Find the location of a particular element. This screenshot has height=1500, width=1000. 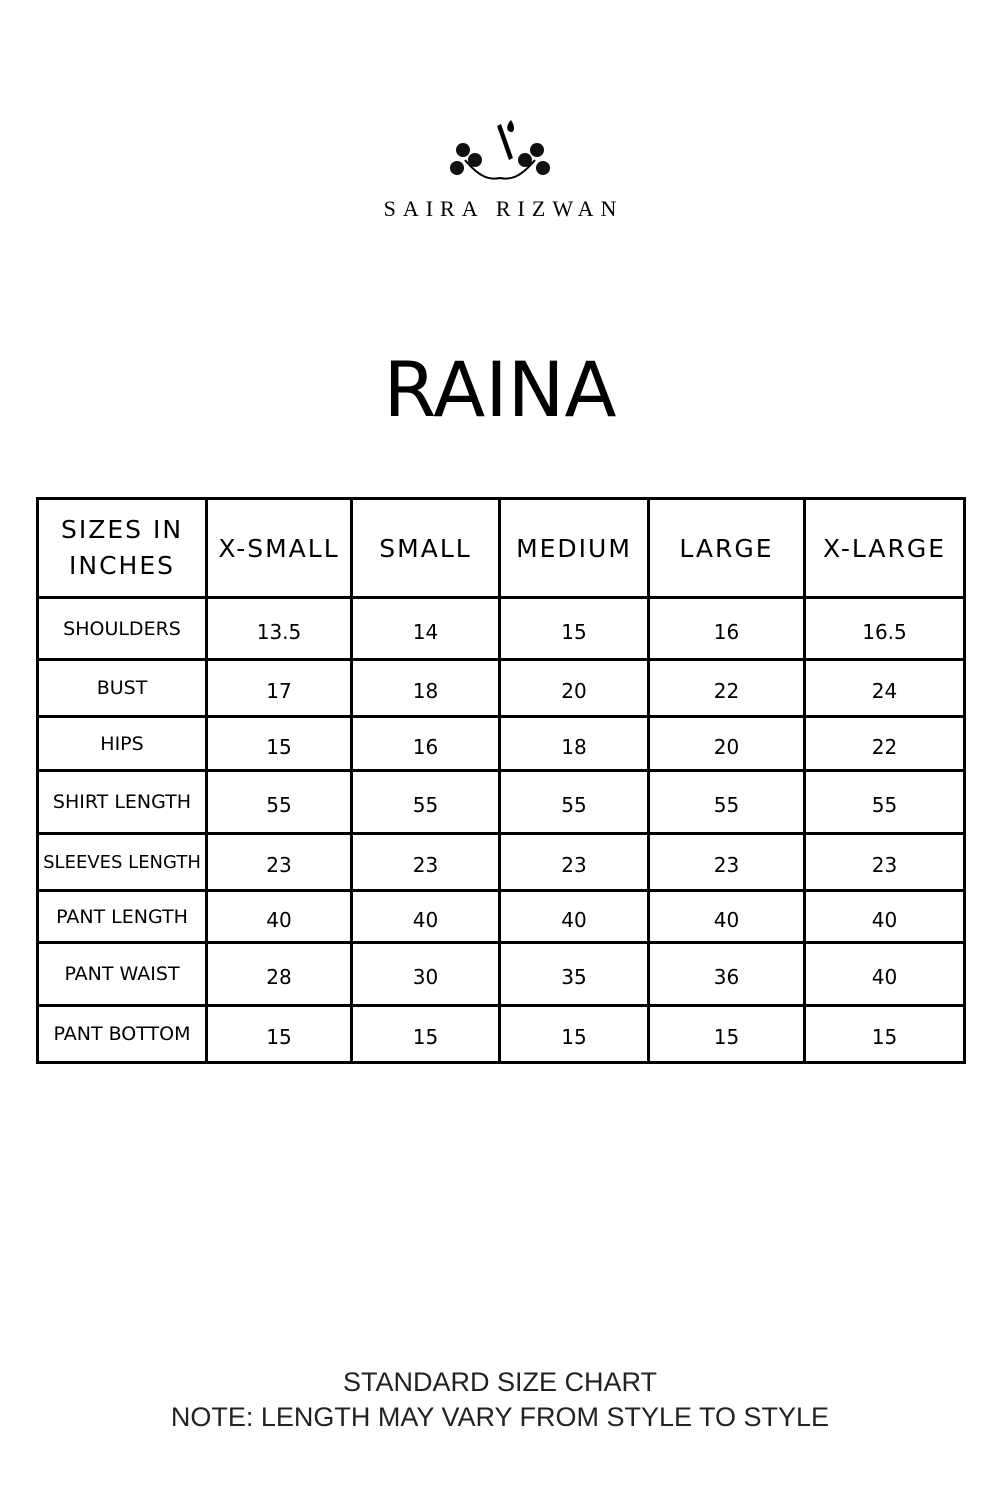

size-value-cell: 35 is located at coordinates (574, 974).